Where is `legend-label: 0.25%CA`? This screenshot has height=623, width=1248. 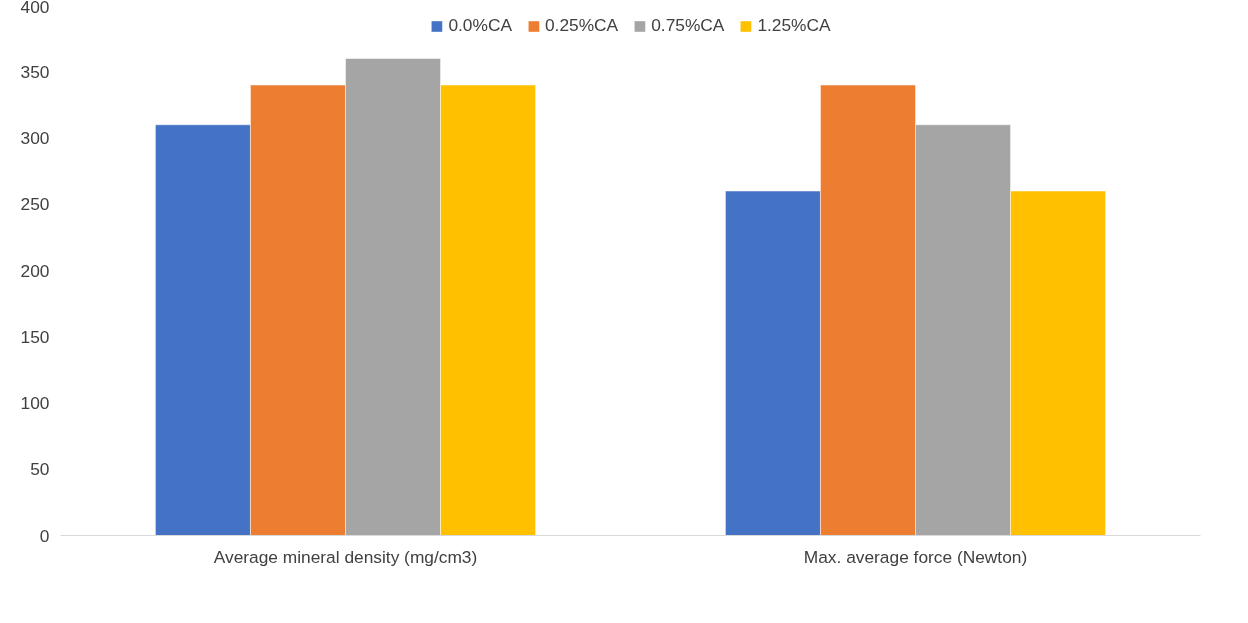
legend-label: 0.25%CA is located at coordinates (581, 25).